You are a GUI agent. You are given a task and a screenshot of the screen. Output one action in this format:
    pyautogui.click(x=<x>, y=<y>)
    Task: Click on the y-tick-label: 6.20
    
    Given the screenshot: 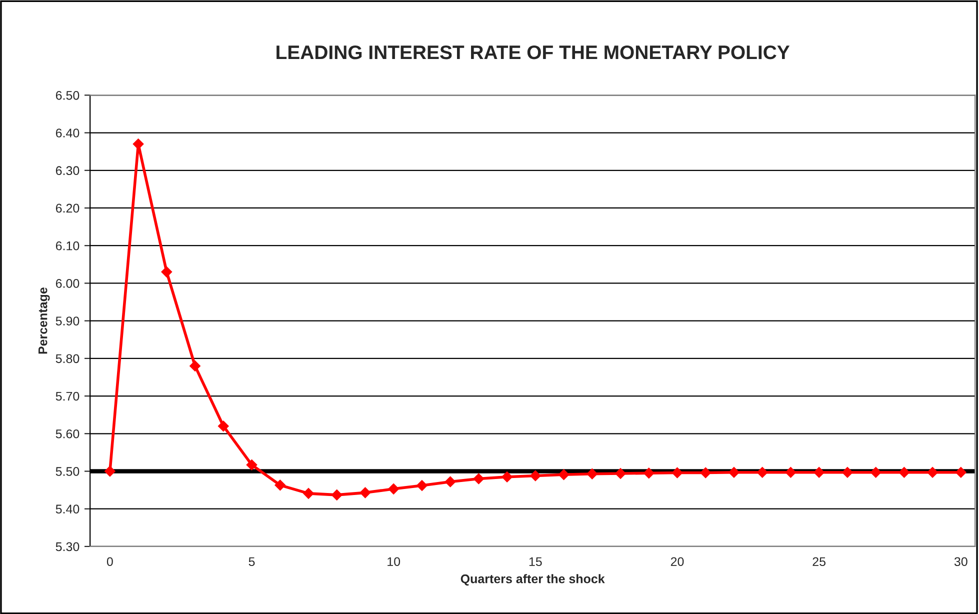 What is the action you would take?
    pyautogui.click(x=68, y=208)
    